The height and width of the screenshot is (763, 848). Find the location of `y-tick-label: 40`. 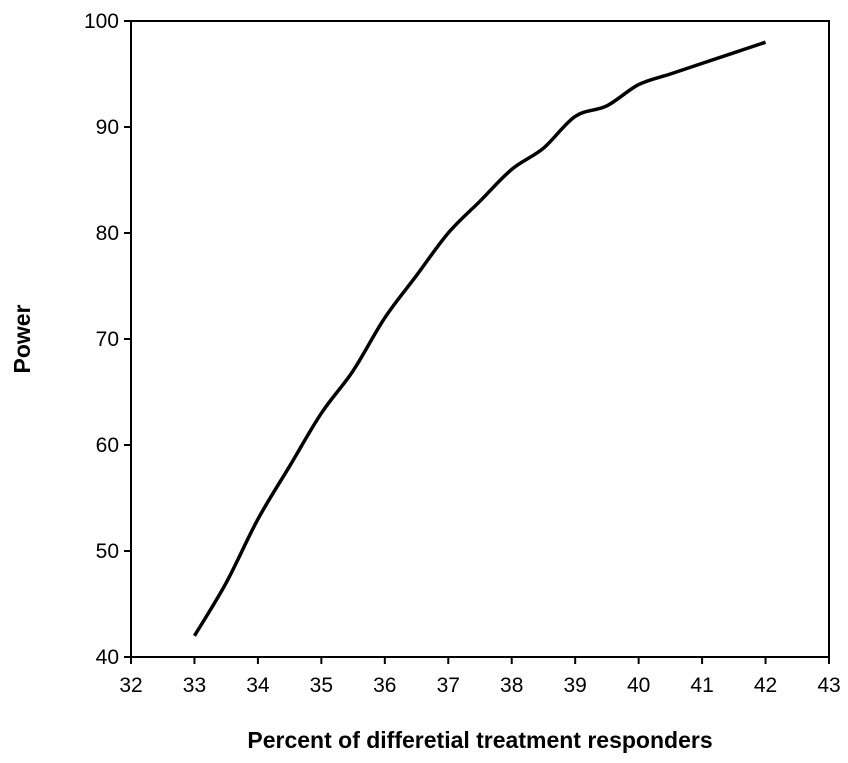

y-tick-label: 40 is located at coordinates (107, 657).